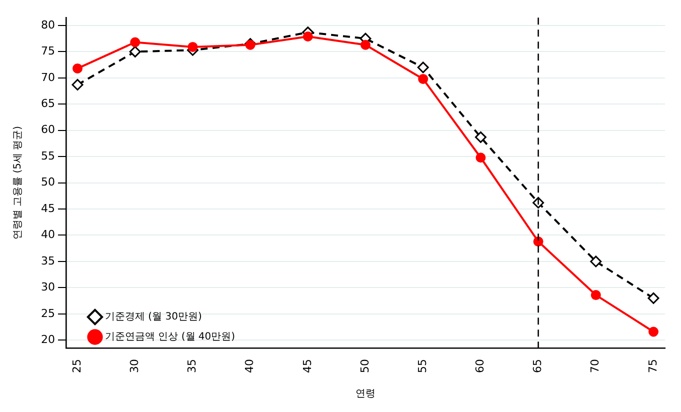 The width and height of the screenshot is (681, 412). Describe the element at coordinates (47, 208) in the screenshot. I see `y-tick-label: 45` at that location.